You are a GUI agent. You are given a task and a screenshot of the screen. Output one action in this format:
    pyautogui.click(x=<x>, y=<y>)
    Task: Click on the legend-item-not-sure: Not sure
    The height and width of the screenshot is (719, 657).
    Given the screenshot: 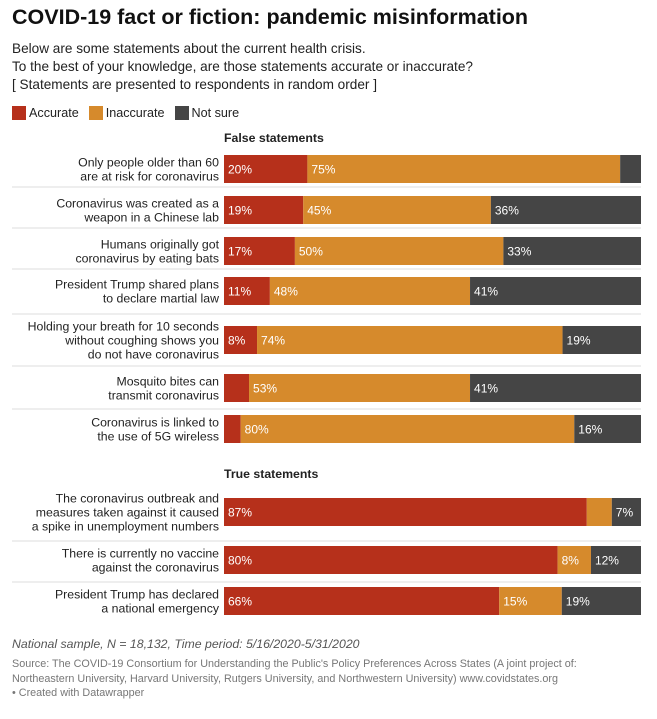 What is the action you would take?
    pyautogui.click(x=207, y=113)
    